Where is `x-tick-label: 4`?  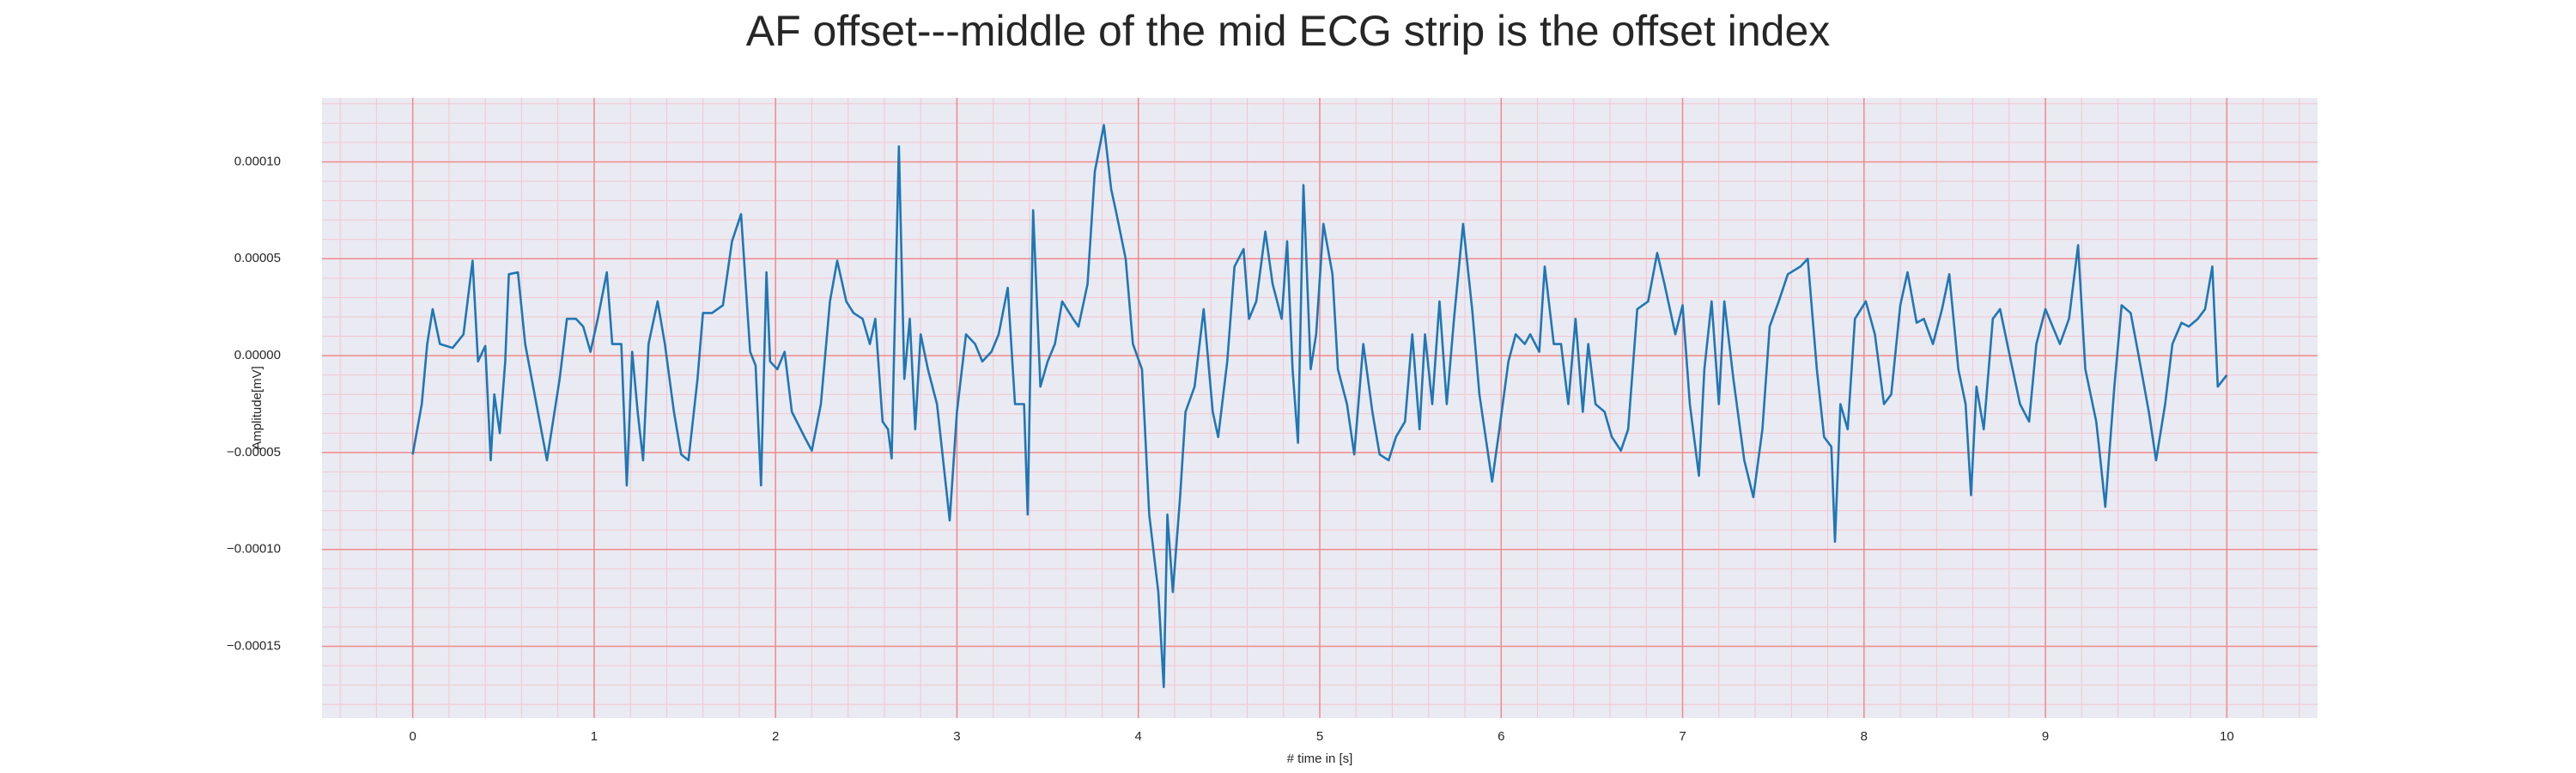 x-tick-label: 4 is located at coordinates (1138, 736).